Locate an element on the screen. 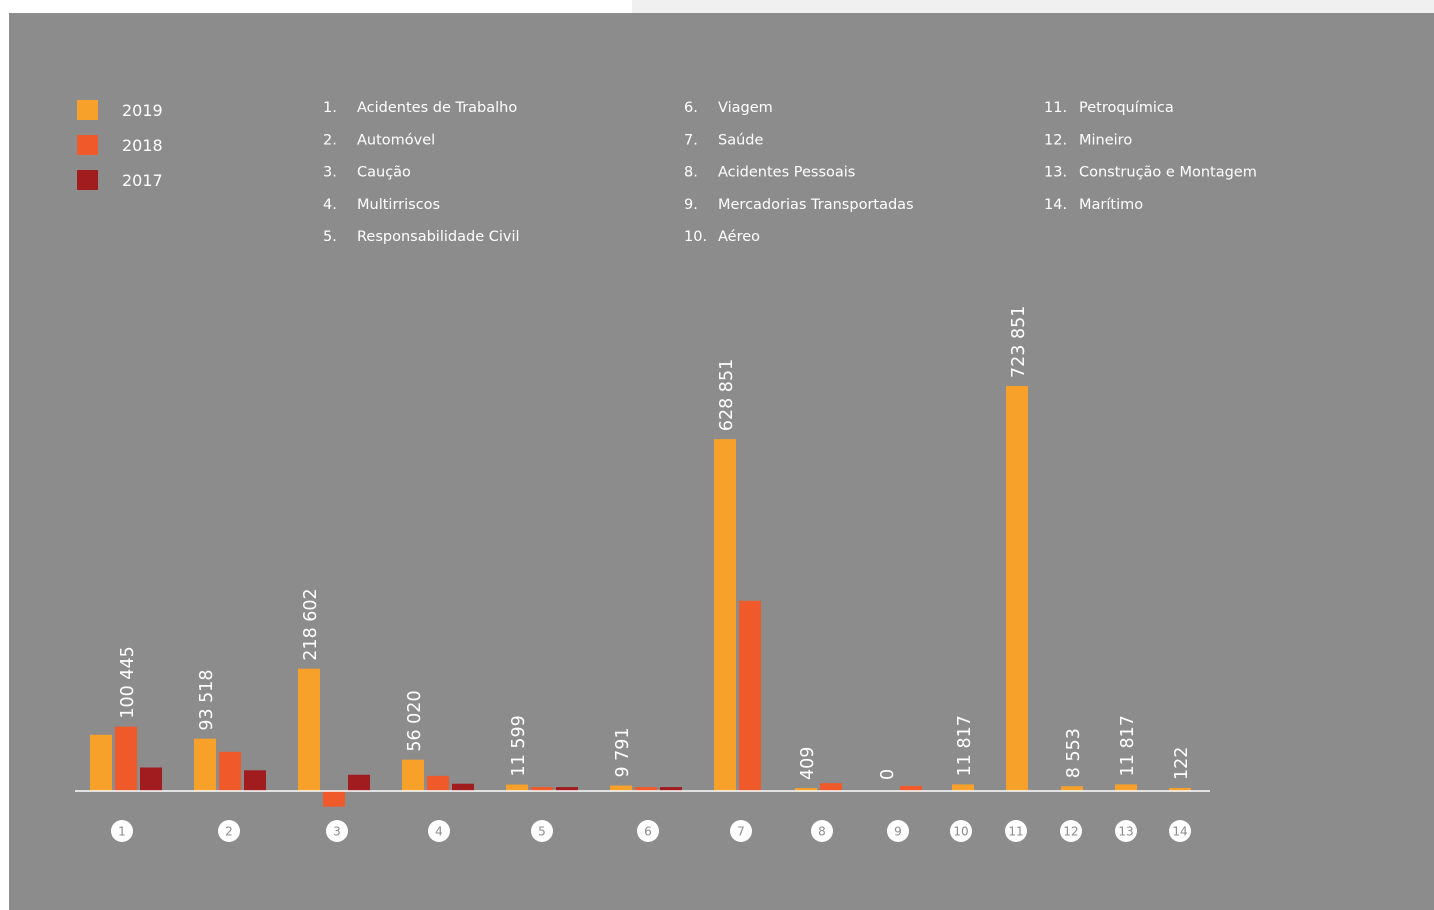 The width and height of the screenshot is (1434, 910). badge-label-12: 12 is located at coordinates (1070, 832).